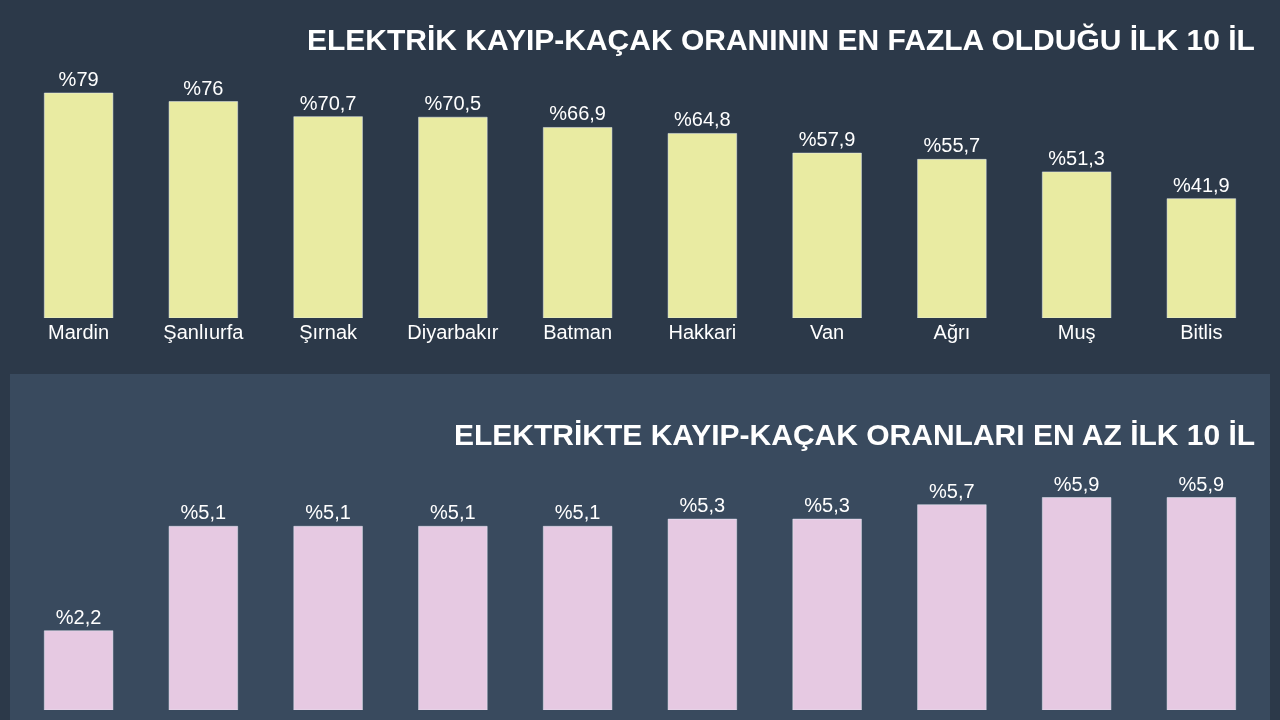  Describe the element at coordinates (204, 332) in the screenshot. I see `x-tick-label: Şanlıurfa` at that location.